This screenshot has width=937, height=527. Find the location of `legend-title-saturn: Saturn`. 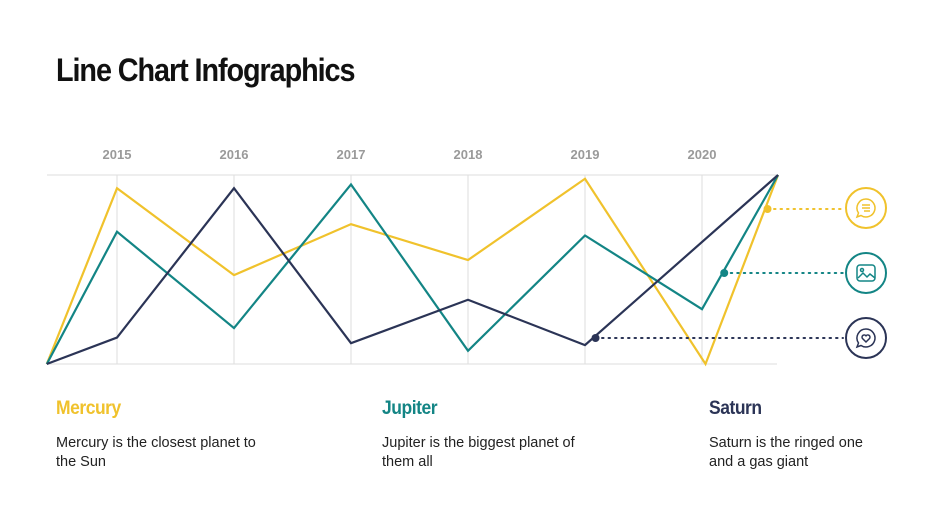

legend-title-saturn: Saturn is located at coordinates (735, 408).